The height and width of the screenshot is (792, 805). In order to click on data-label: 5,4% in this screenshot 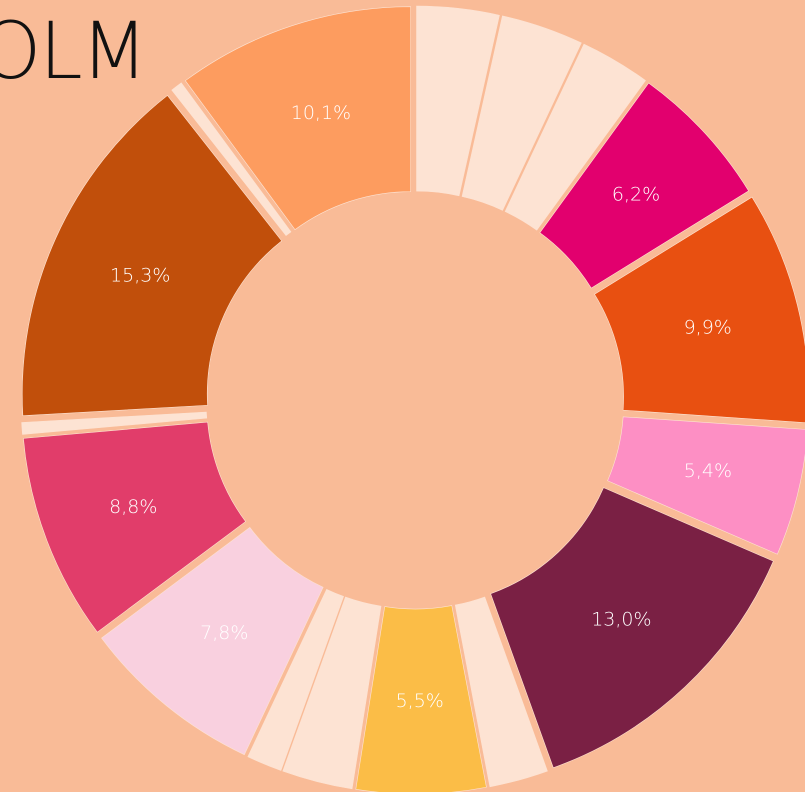, I will do `click(708, 471)`.